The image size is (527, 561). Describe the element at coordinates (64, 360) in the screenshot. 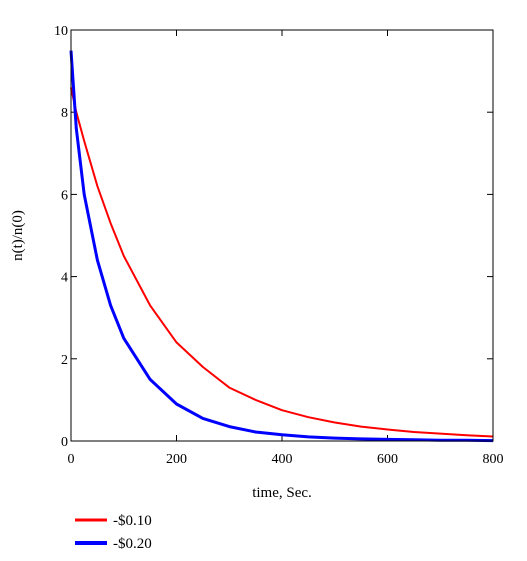

I see `y-tick-label: 2` at that location.